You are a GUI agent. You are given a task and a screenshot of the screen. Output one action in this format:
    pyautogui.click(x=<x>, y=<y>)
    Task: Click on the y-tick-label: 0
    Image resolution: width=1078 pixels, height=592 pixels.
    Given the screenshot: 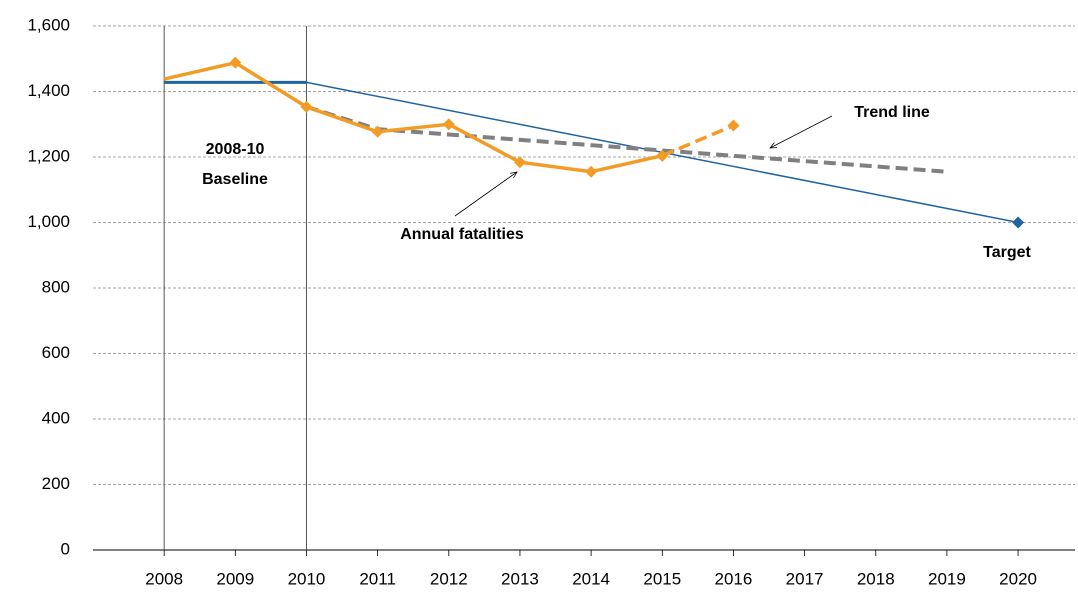 What is the action you would take?
    pyautogui.click(x=65, y=548)
    